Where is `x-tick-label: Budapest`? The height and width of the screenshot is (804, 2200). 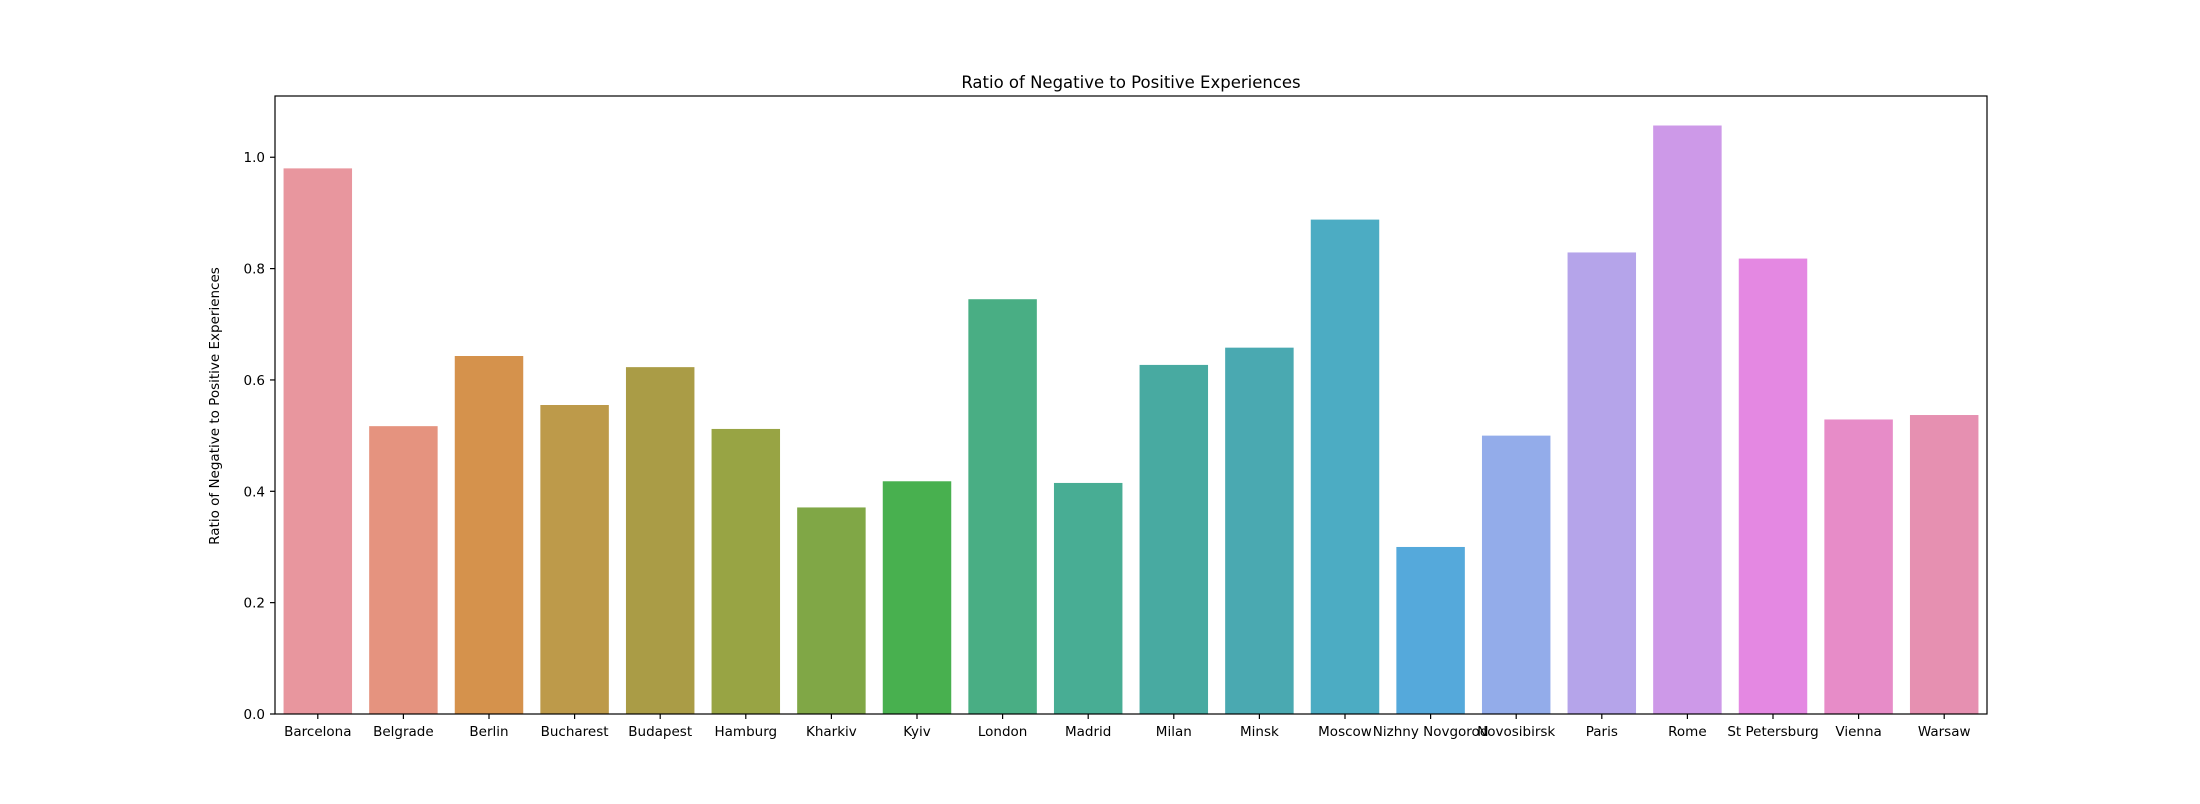 x-tick-label: Budapest is located at coordinates (660, 732).